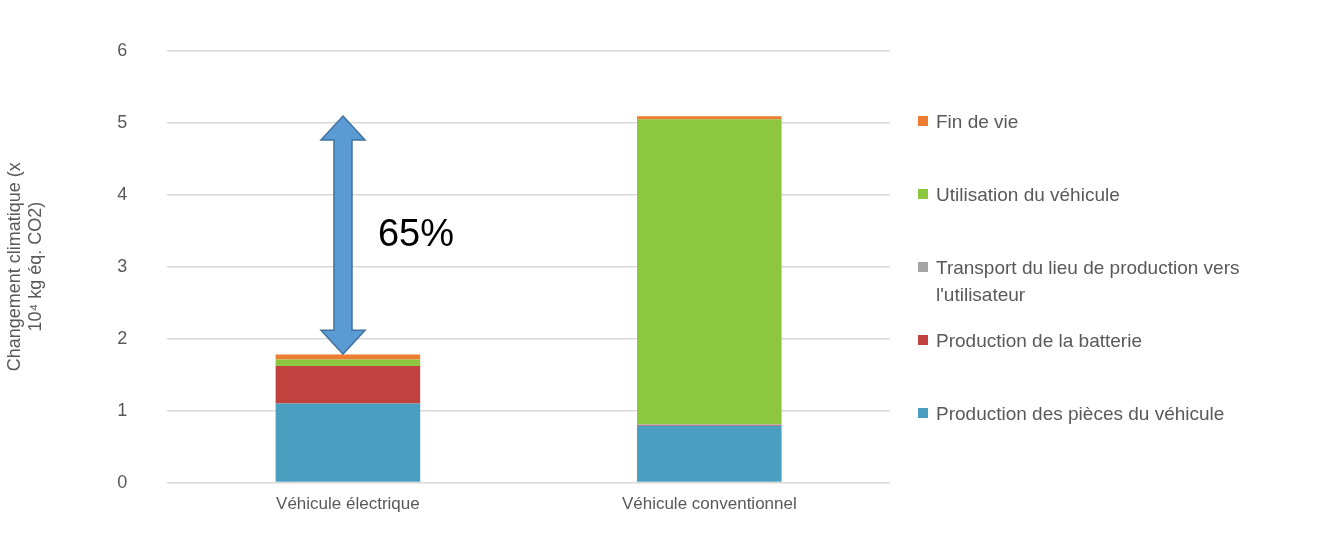 This screenshot has width=1324, height=537. Describe the element at coordinates (122, 265) in the screenshot. I see `y-tick-label: 3` at that location.